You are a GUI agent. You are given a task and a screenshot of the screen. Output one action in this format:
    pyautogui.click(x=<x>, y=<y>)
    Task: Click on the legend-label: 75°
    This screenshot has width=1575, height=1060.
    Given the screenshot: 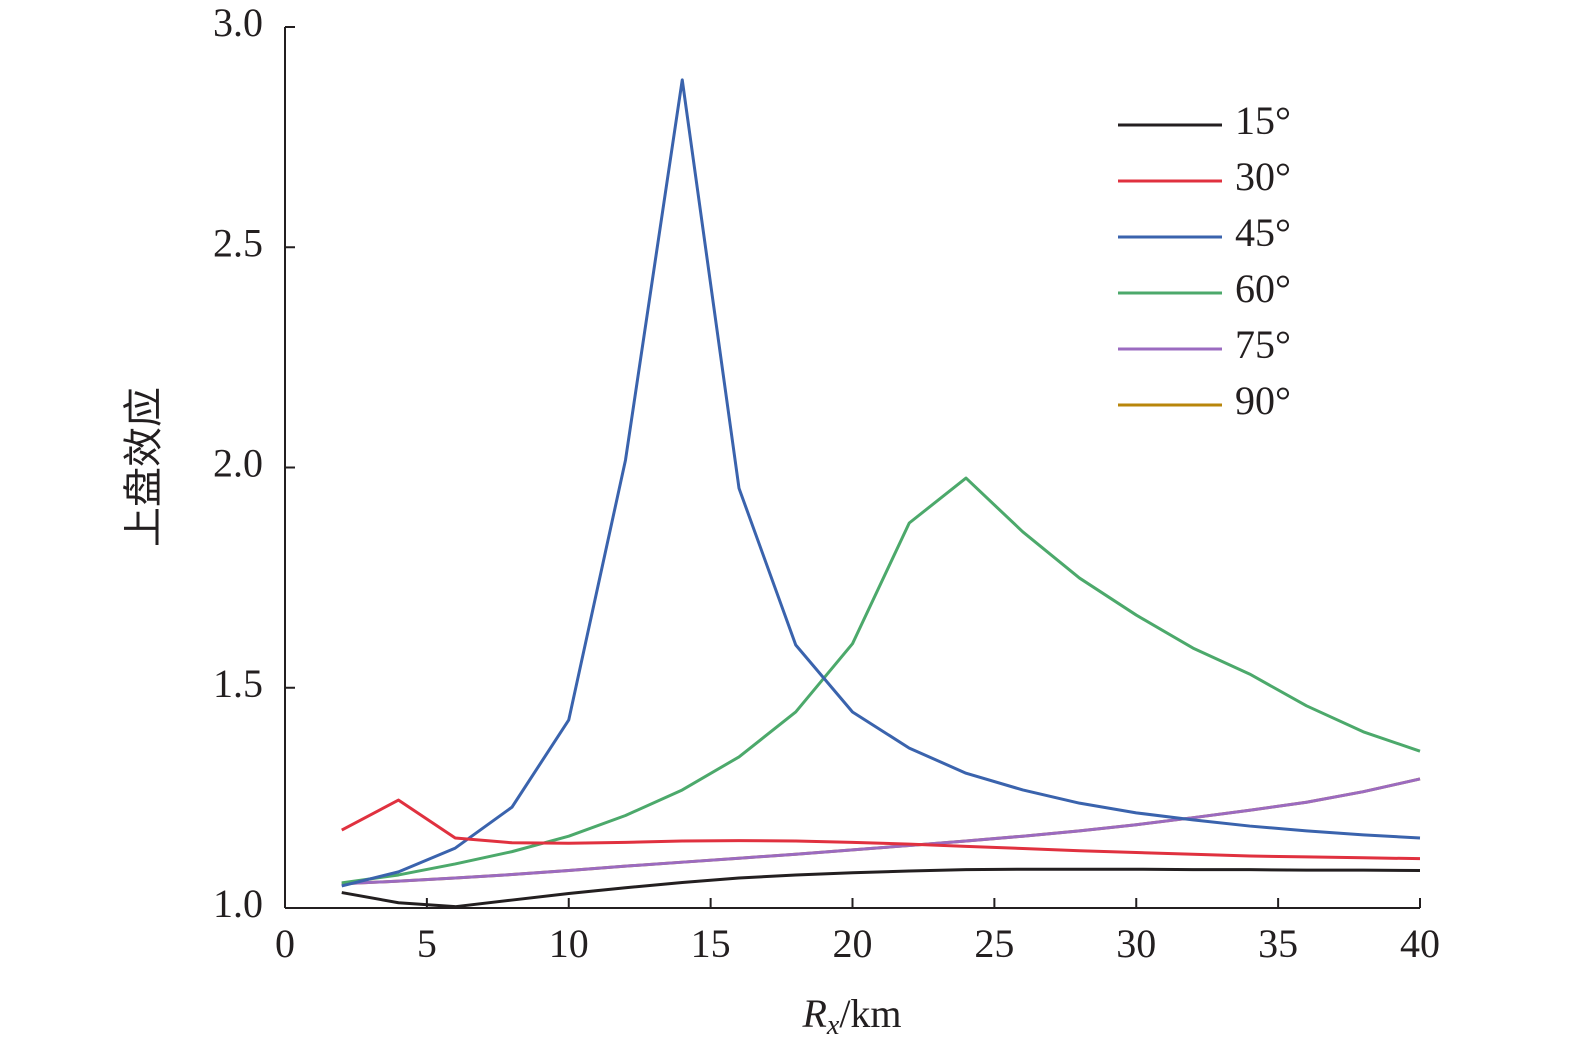 What is the action you would take?
    pyautogui.click(x=1263, y=344)
    